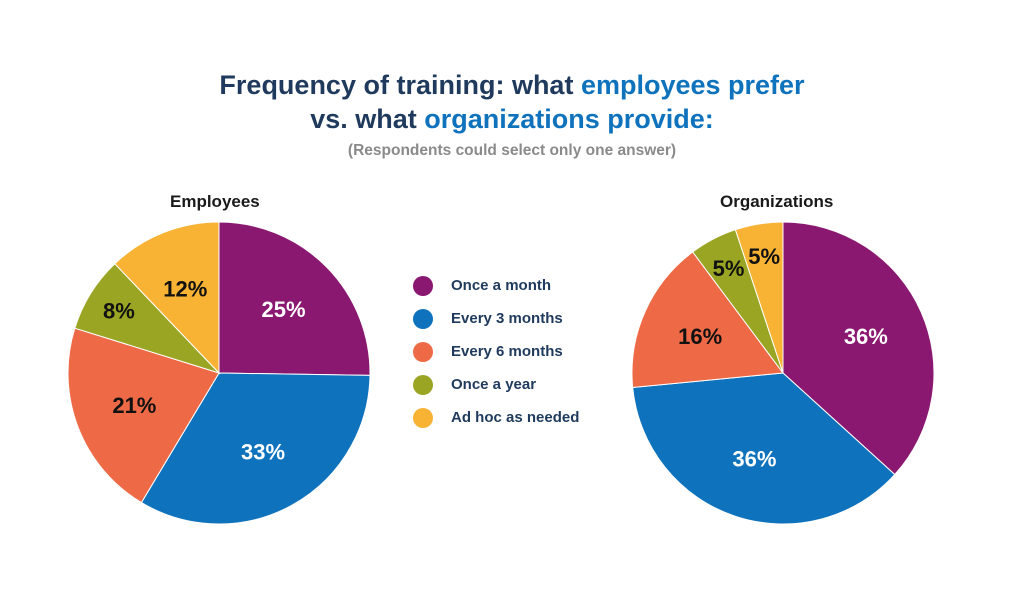 Image resolution: width=1024 pixels, height=607 pixels. What do you see at coordinates (119, 310) in the screenshot?
I see `employees-label-once-a-year: 8%` at bounding box center [119, 310].